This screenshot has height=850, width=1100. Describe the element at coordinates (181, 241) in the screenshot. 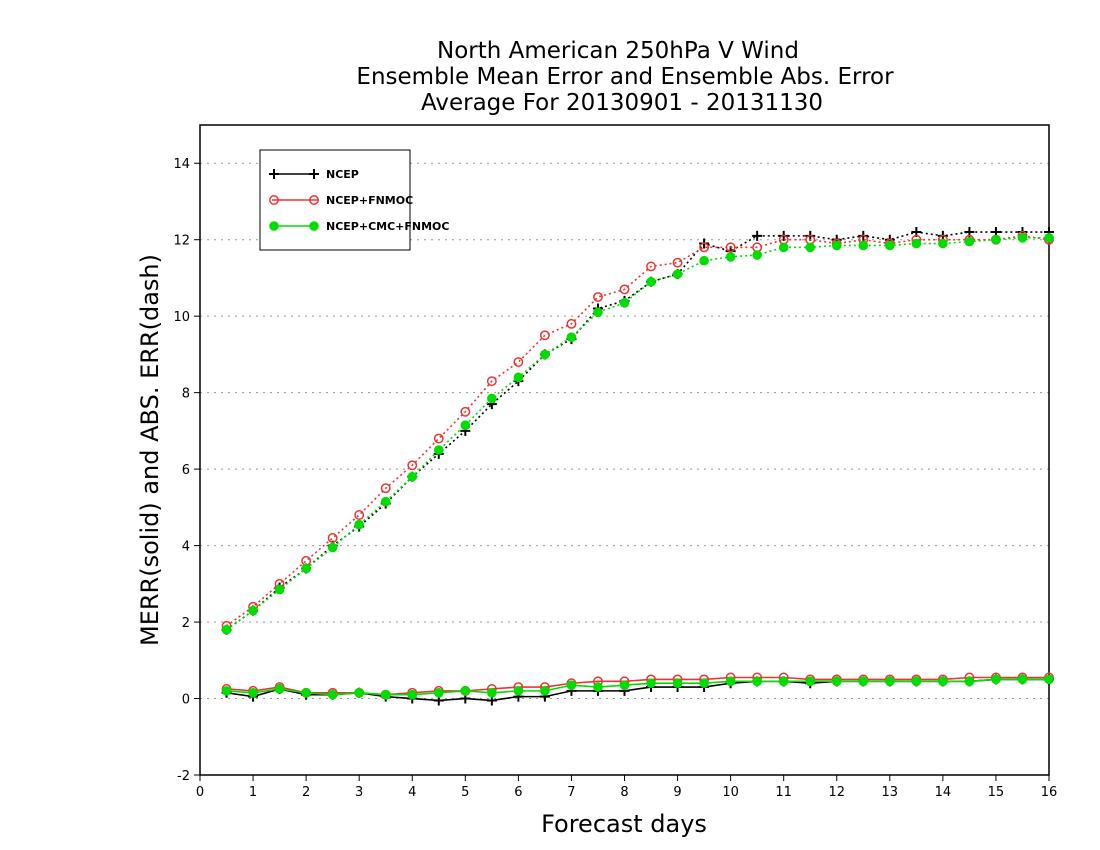

I see `y-tick-label: 12` at that location.